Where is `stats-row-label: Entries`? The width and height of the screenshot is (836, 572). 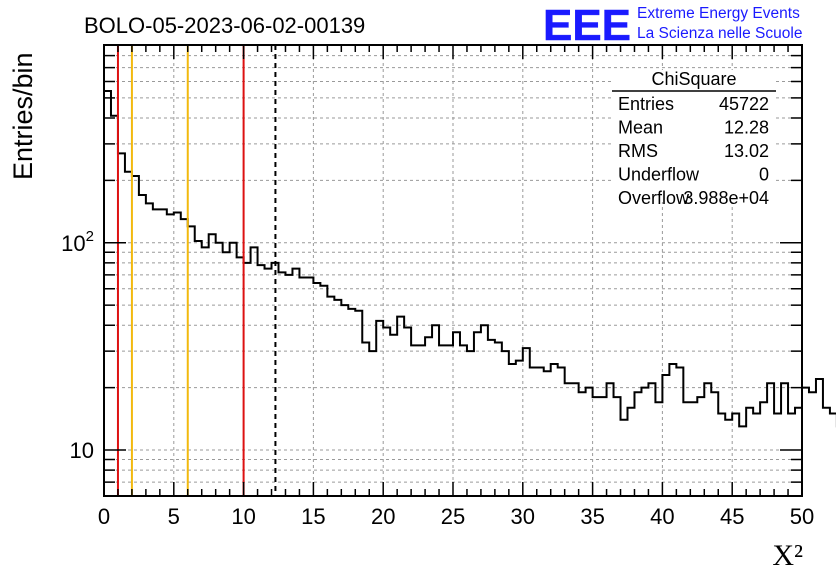 stats-row-label: Entries is located at coordinates (646, 104).